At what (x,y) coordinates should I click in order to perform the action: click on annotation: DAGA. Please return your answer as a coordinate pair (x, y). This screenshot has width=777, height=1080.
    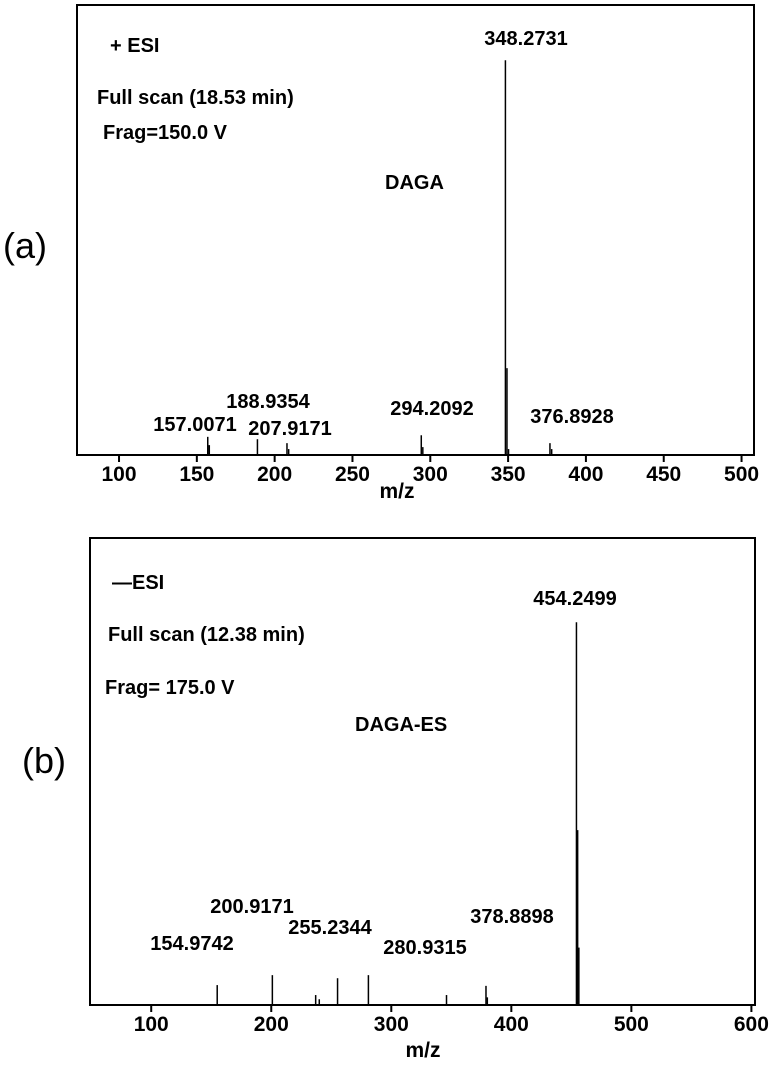
    Looking at the image, I should click on (414, 183).